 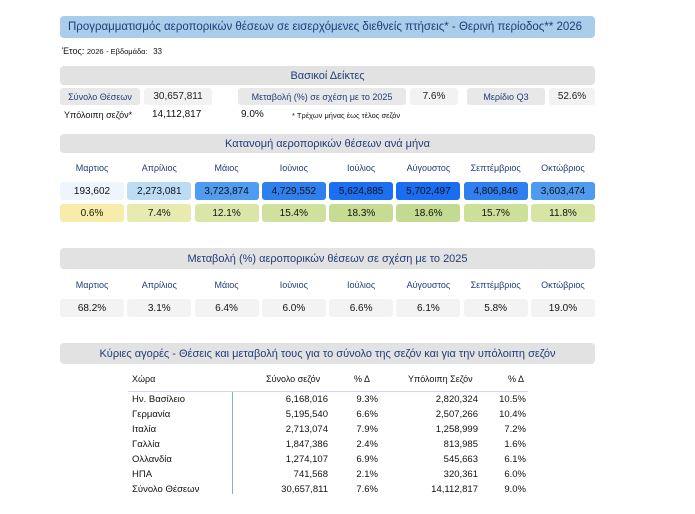 I want to click on remaining-value: 14,112,817, so click(x=177, y=114).